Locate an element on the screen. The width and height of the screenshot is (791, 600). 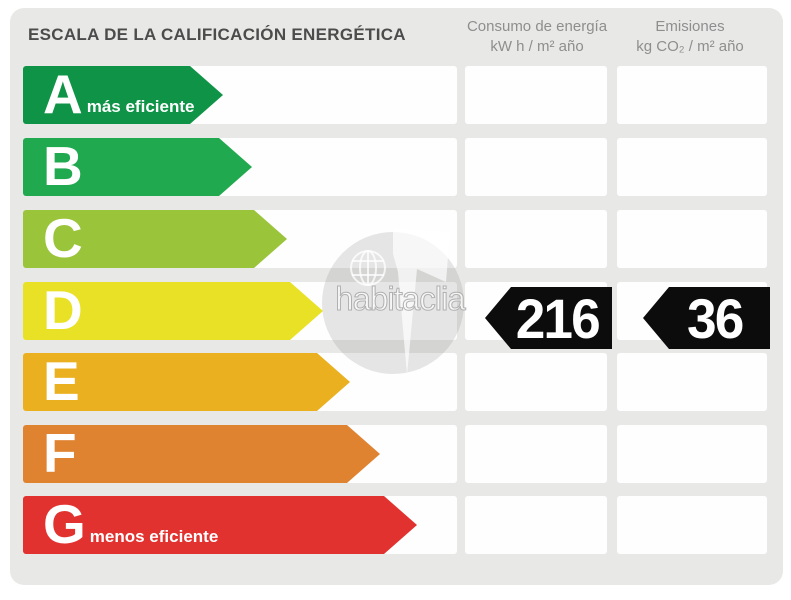
emissions-value: 36 is located at coordinates (715, 318).